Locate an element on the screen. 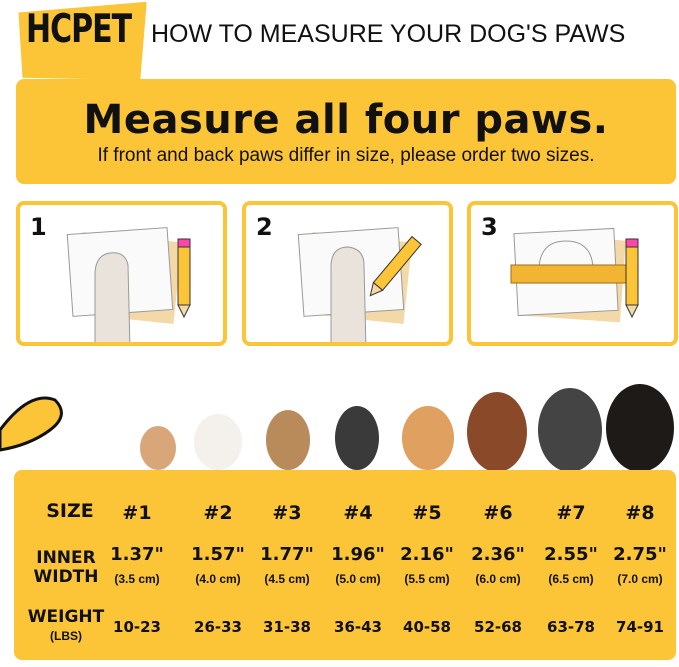 The width and height of the screenshot is (679, 667). size-value: #5 is located at coordinates (427, 513).